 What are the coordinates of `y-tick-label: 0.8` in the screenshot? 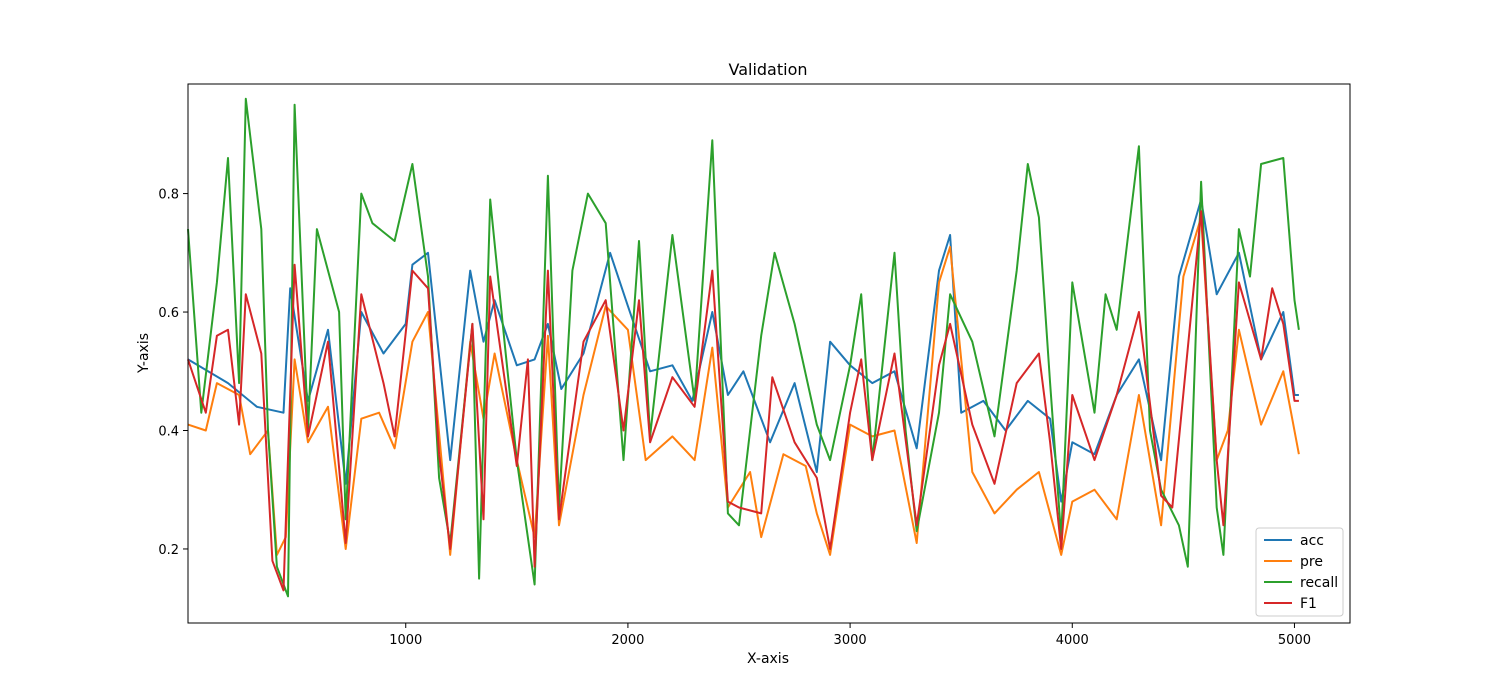 It's located at (168, 195).